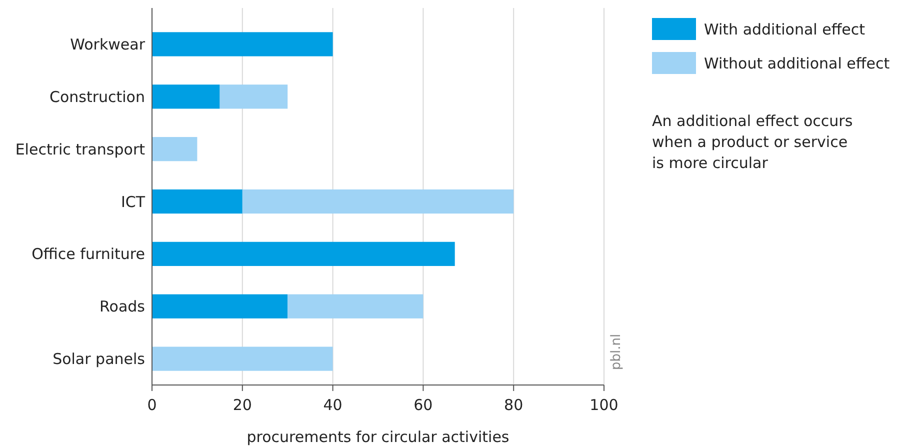 Image resolution: width=901 pixels, height=447 pixels. What do you see at coordinates (616, 352) in the screenshot?
I see `text: pbl.nl` at bounding box center [616, 352].